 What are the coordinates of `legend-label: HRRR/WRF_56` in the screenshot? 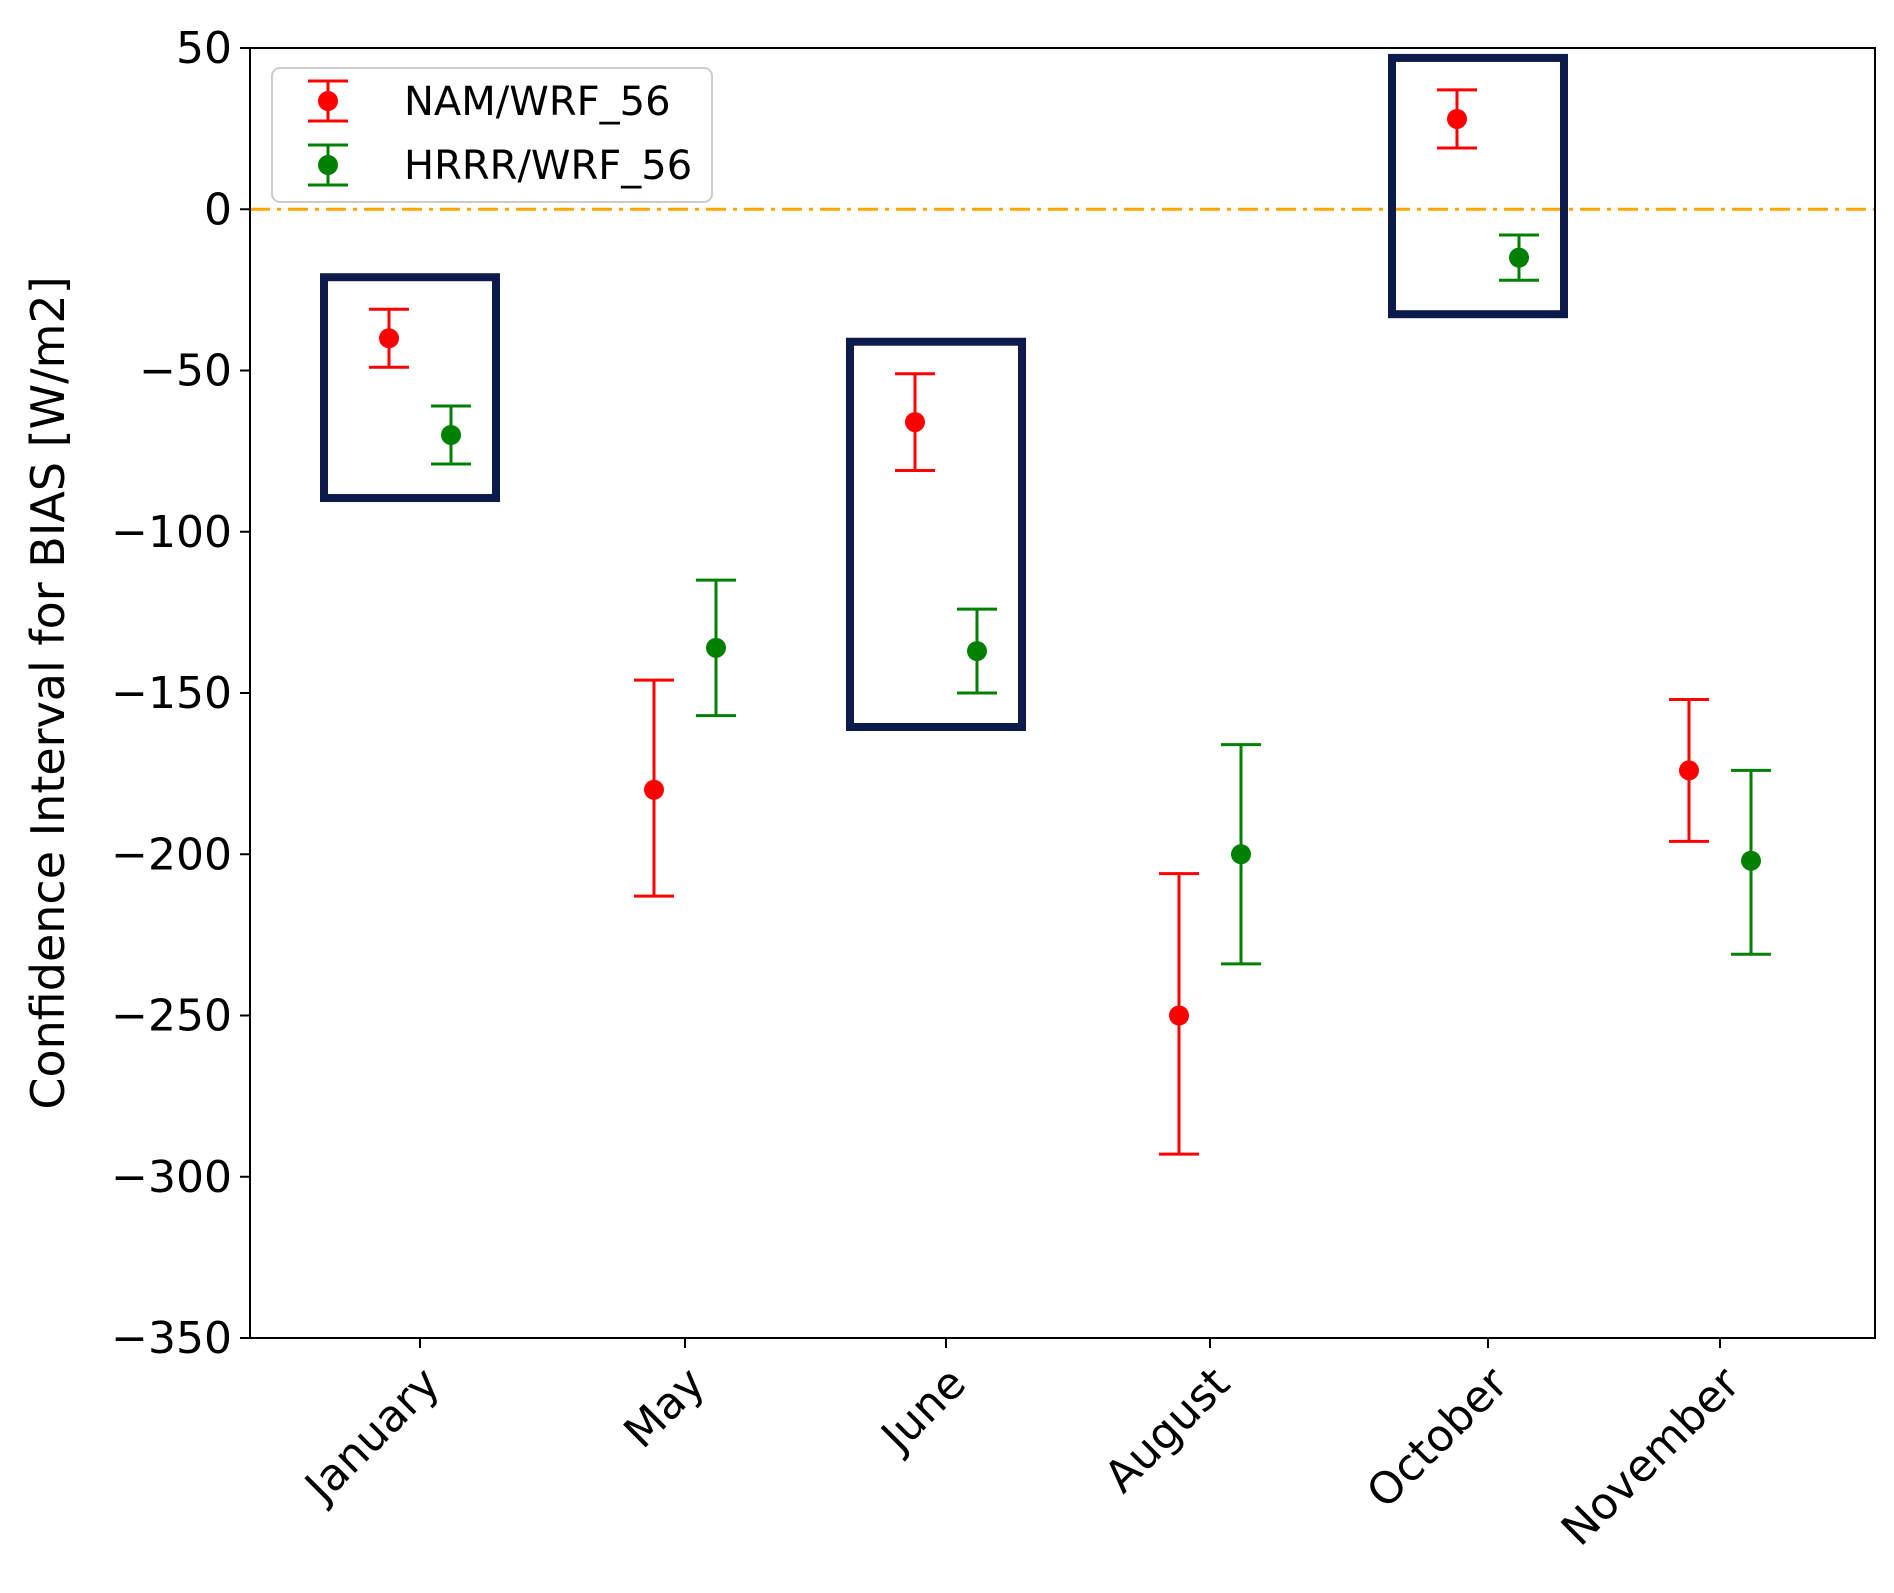 It's located at (548, 166).